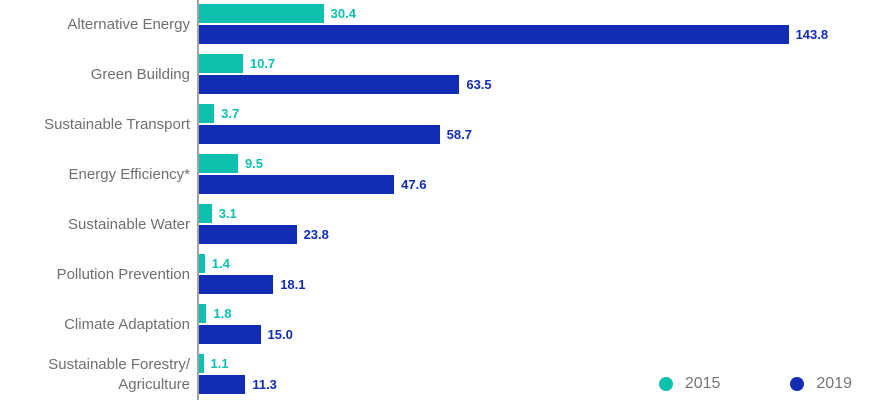  I want to click on value-label-2019: 15.0, so click(280, 334).